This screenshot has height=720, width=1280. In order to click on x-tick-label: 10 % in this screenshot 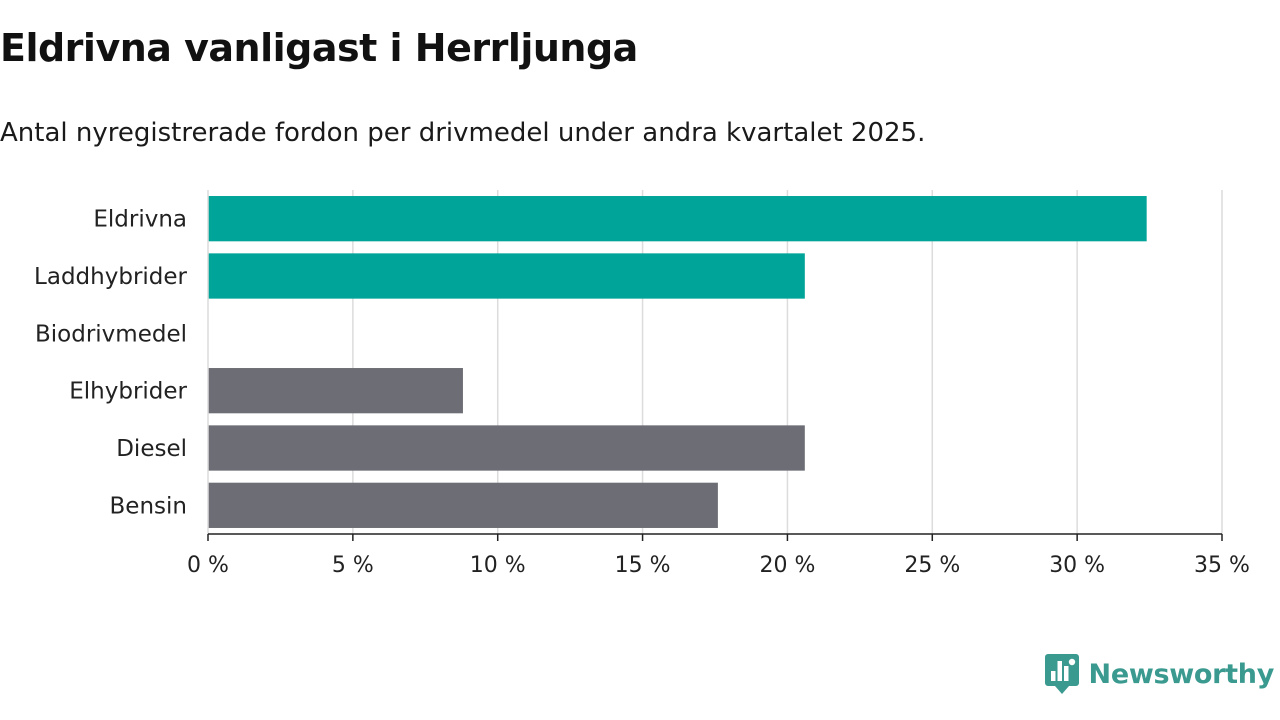, I will do `click(498, 565)`.